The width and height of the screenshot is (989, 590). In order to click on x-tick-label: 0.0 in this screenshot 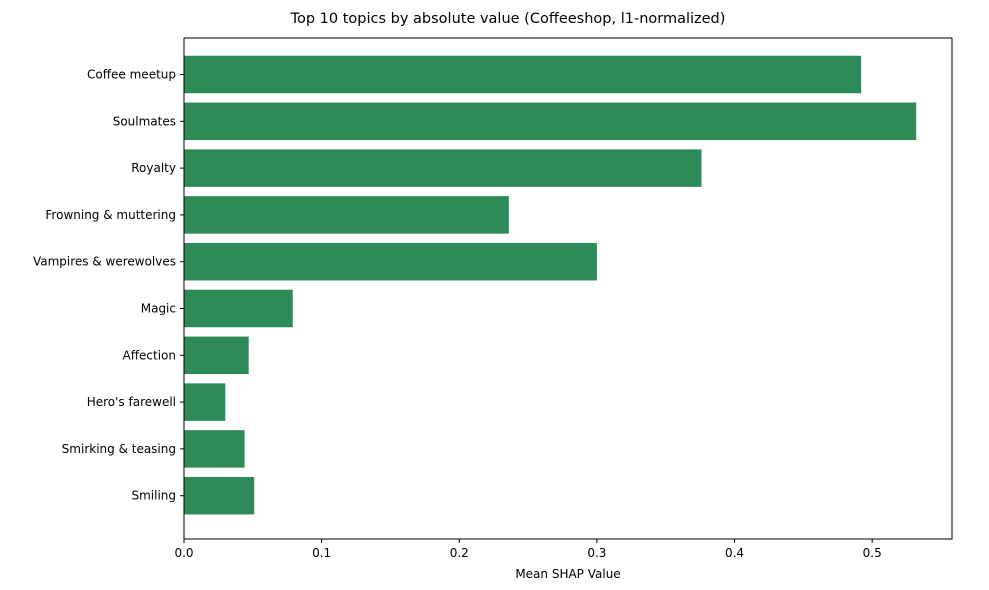, I will do `click(183, 553)`.